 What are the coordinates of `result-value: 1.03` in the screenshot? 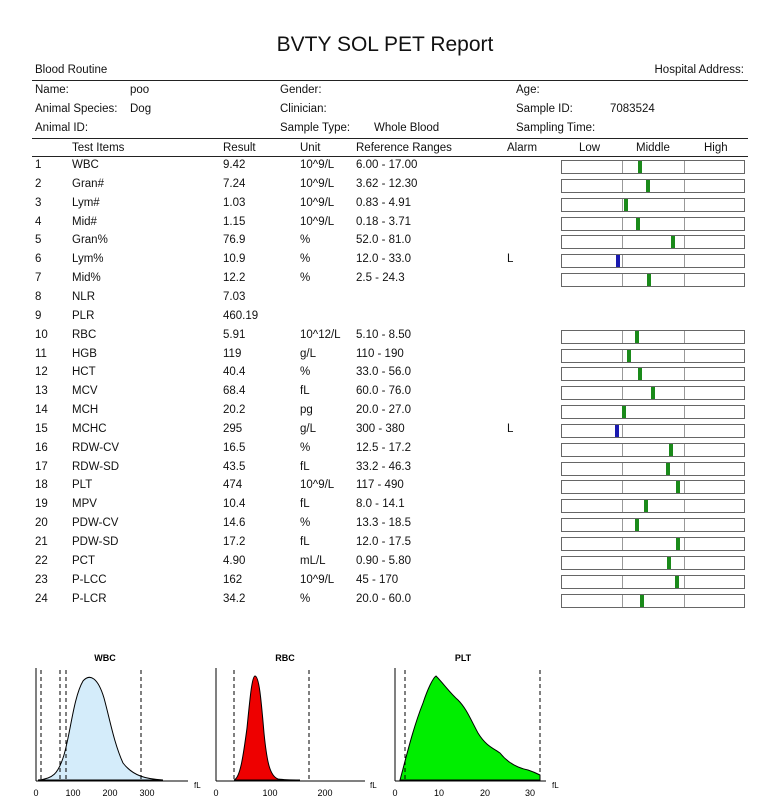 It's located at (234, 202).